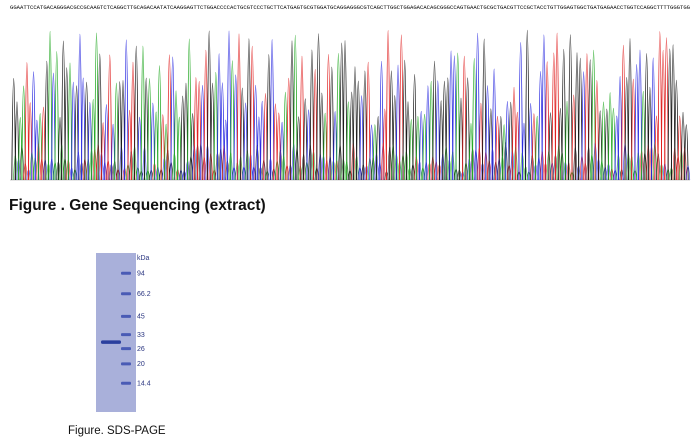 The image size is (697, 441). I want to click on marker-label: 26, so click(141, 349).